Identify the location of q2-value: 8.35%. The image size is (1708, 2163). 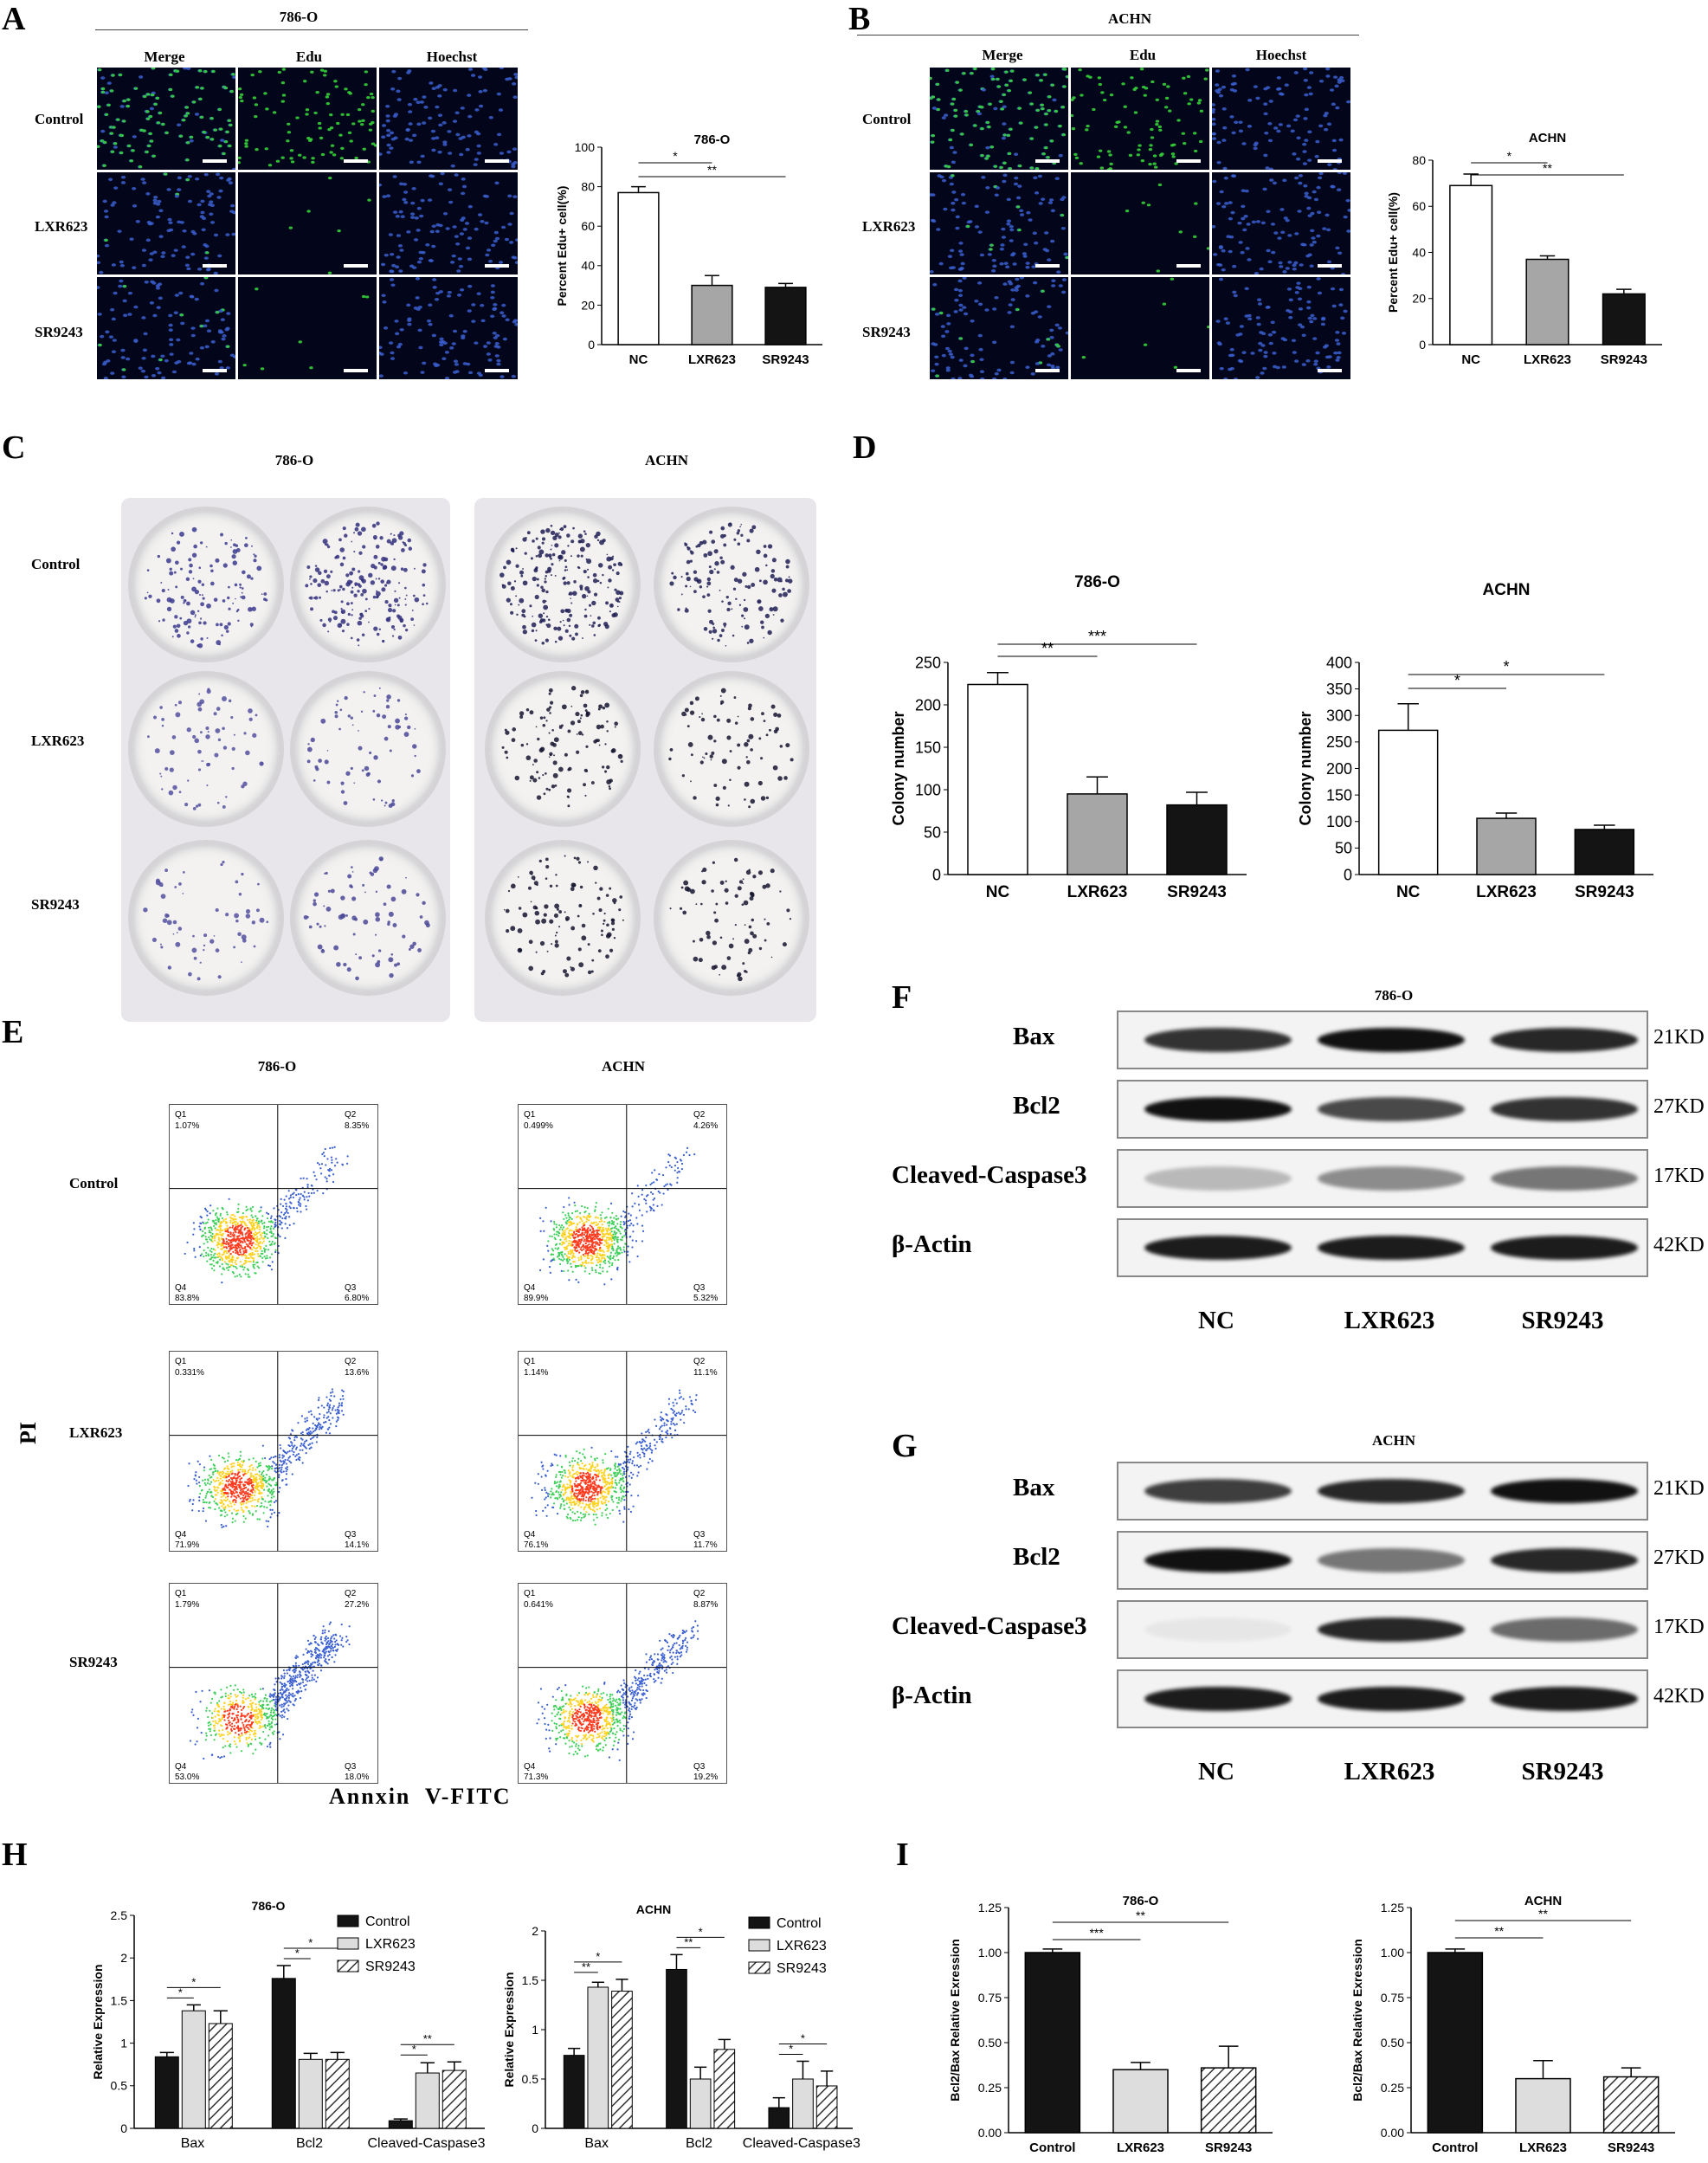
(357, 1126).